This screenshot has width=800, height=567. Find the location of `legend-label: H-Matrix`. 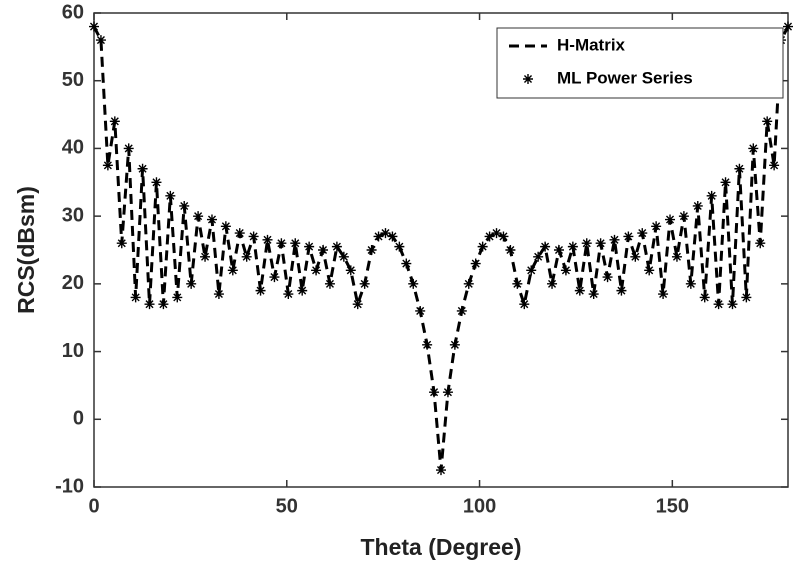

legend-label: H-Matrix is located at coordinates (591, 44).